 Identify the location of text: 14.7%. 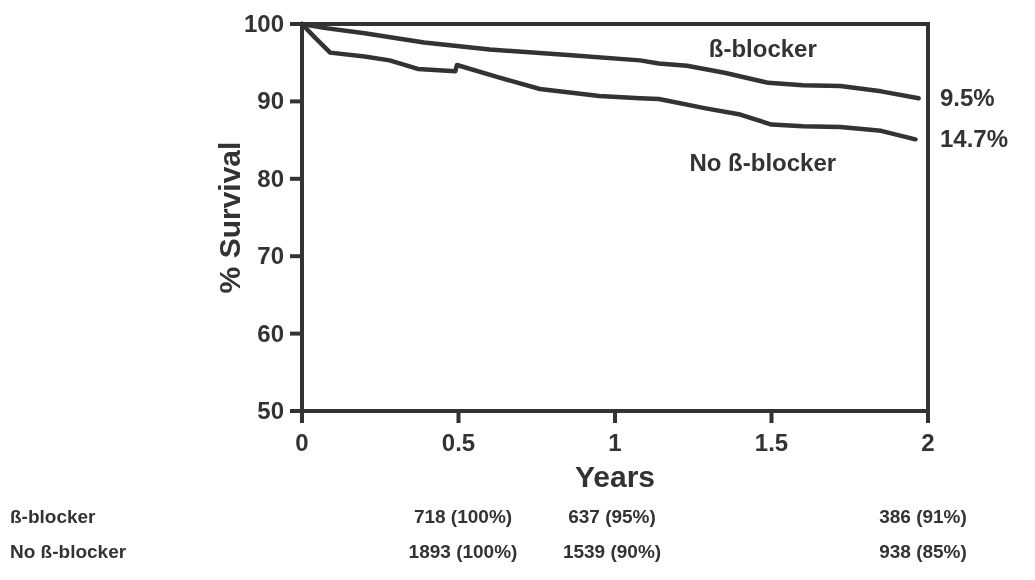
(974, 139).